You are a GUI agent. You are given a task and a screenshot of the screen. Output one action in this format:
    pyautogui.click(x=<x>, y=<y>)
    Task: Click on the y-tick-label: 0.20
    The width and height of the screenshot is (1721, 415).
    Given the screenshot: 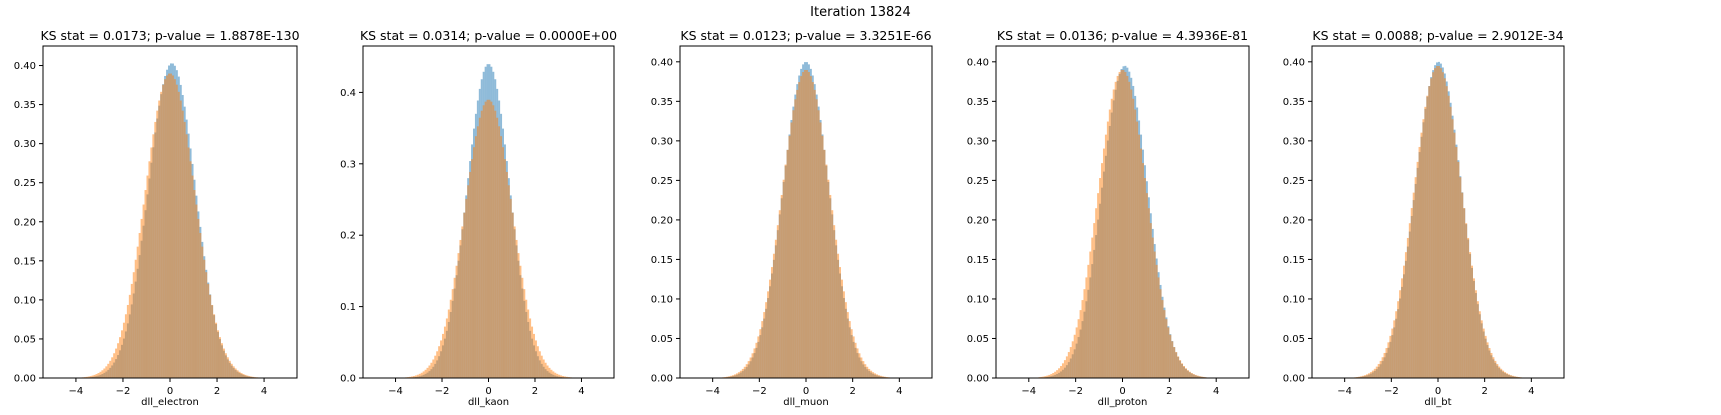 What is the action you would take?
    pyautogui.click(x=25, y=222)
    